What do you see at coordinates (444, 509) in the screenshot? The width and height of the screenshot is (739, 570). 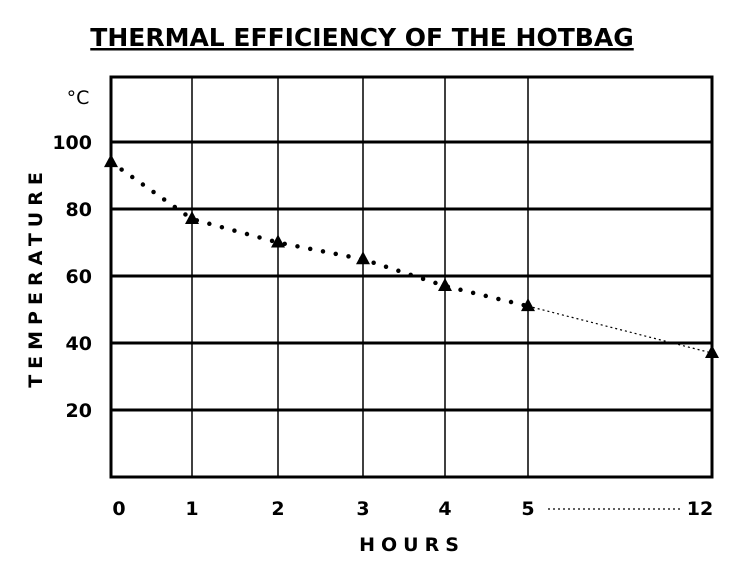 I see `x-tick-label: 4` at bounding box center [444, 509].